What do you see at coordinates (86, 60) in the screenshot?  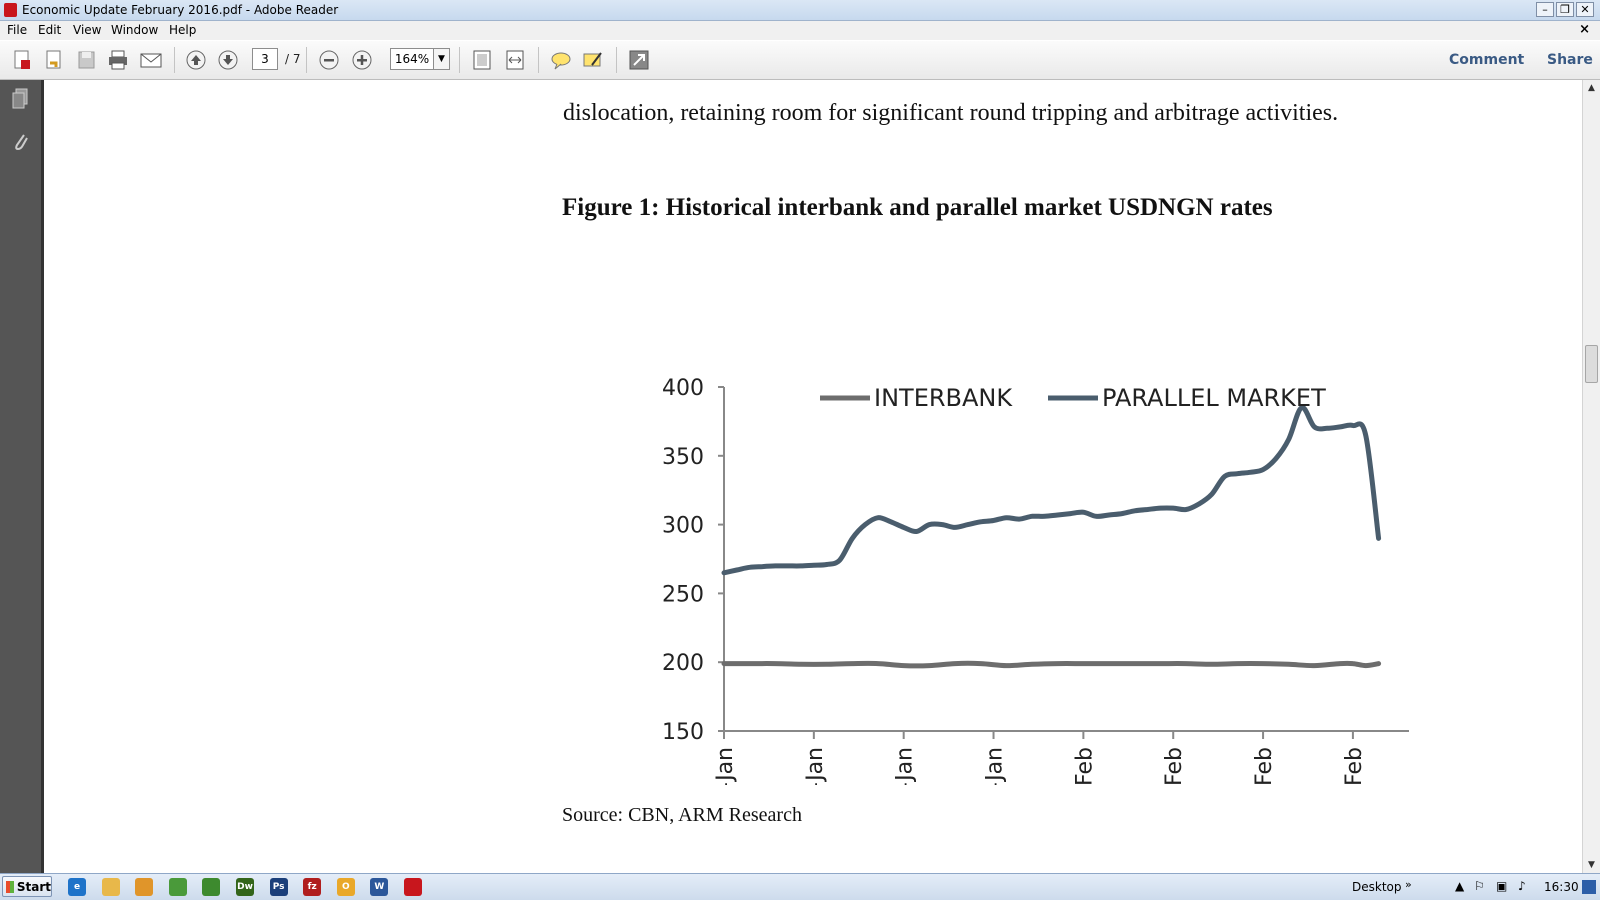 I see `save-icon` at bounding box center [86, 60].